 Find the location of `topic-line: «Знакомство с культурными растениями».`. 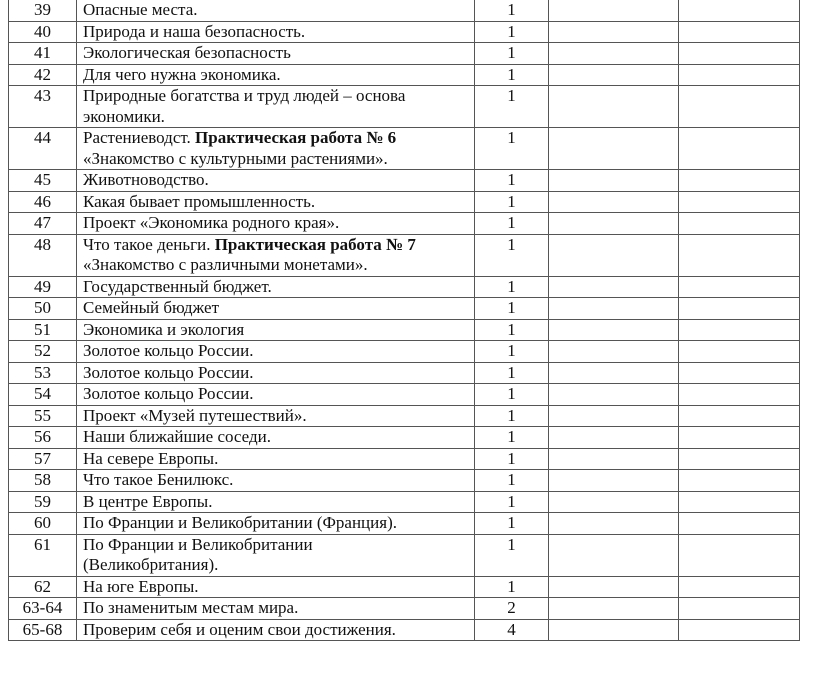

topic-line: «Знакомство с культурными растениями». is located at coordinates (275, 159).